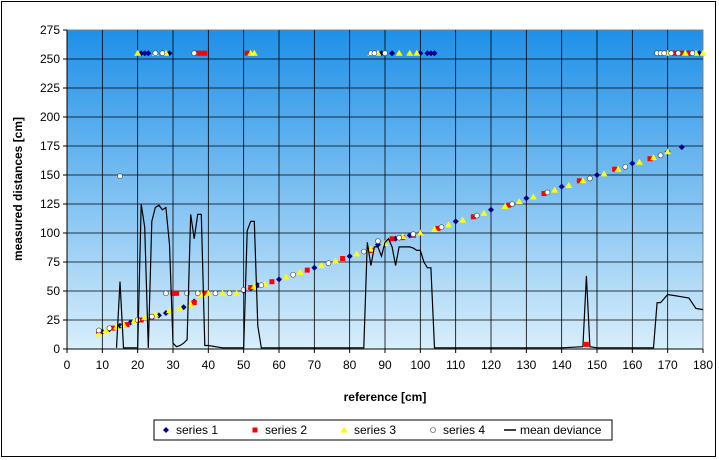 The image size is (719, 460). What do you see at coordinates (632, 365) in the screenshot?
I see `x-tick-label: 160` at bounding box center [632, 365].